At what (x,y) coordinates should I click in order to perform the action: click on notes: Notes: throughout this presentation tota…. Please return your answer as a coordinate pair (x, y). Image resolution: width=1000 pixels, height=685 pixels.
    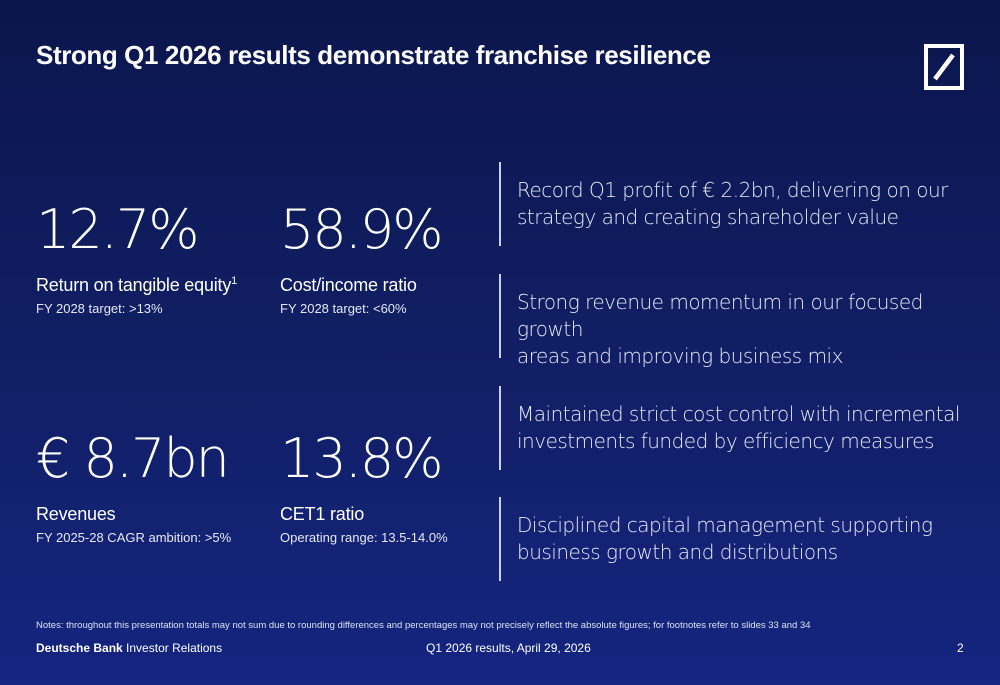
    Looking at the image, I should click on (423, 625).